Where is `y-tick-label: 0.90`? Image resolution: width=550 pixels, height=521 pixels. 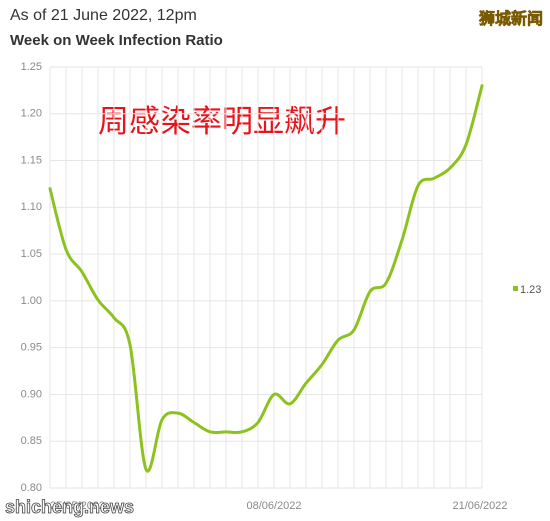 y-tick-label: 0.90 is located at coordinates (31, 394).